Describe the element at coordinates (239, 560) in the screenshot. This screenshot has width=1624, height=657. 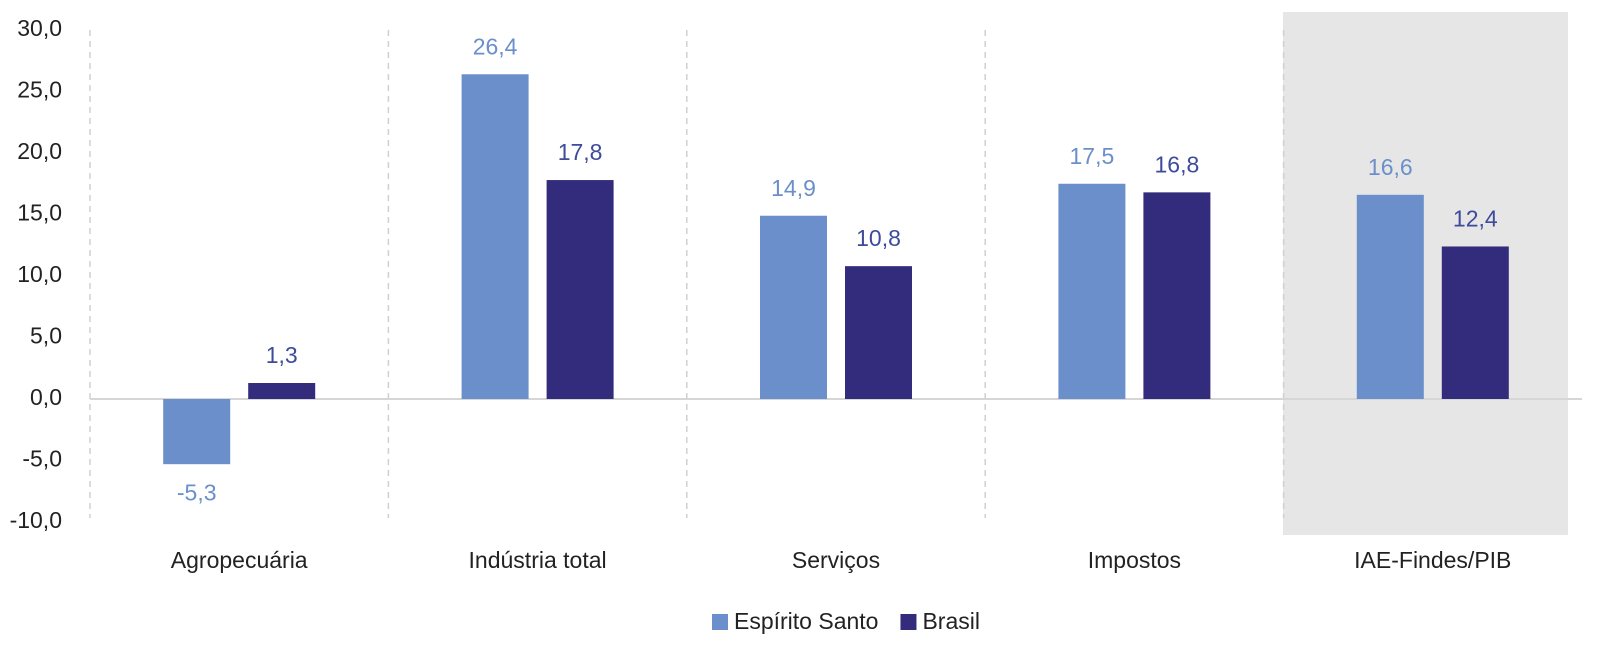
I see `x-tick-label: Agropecuária` at that location.